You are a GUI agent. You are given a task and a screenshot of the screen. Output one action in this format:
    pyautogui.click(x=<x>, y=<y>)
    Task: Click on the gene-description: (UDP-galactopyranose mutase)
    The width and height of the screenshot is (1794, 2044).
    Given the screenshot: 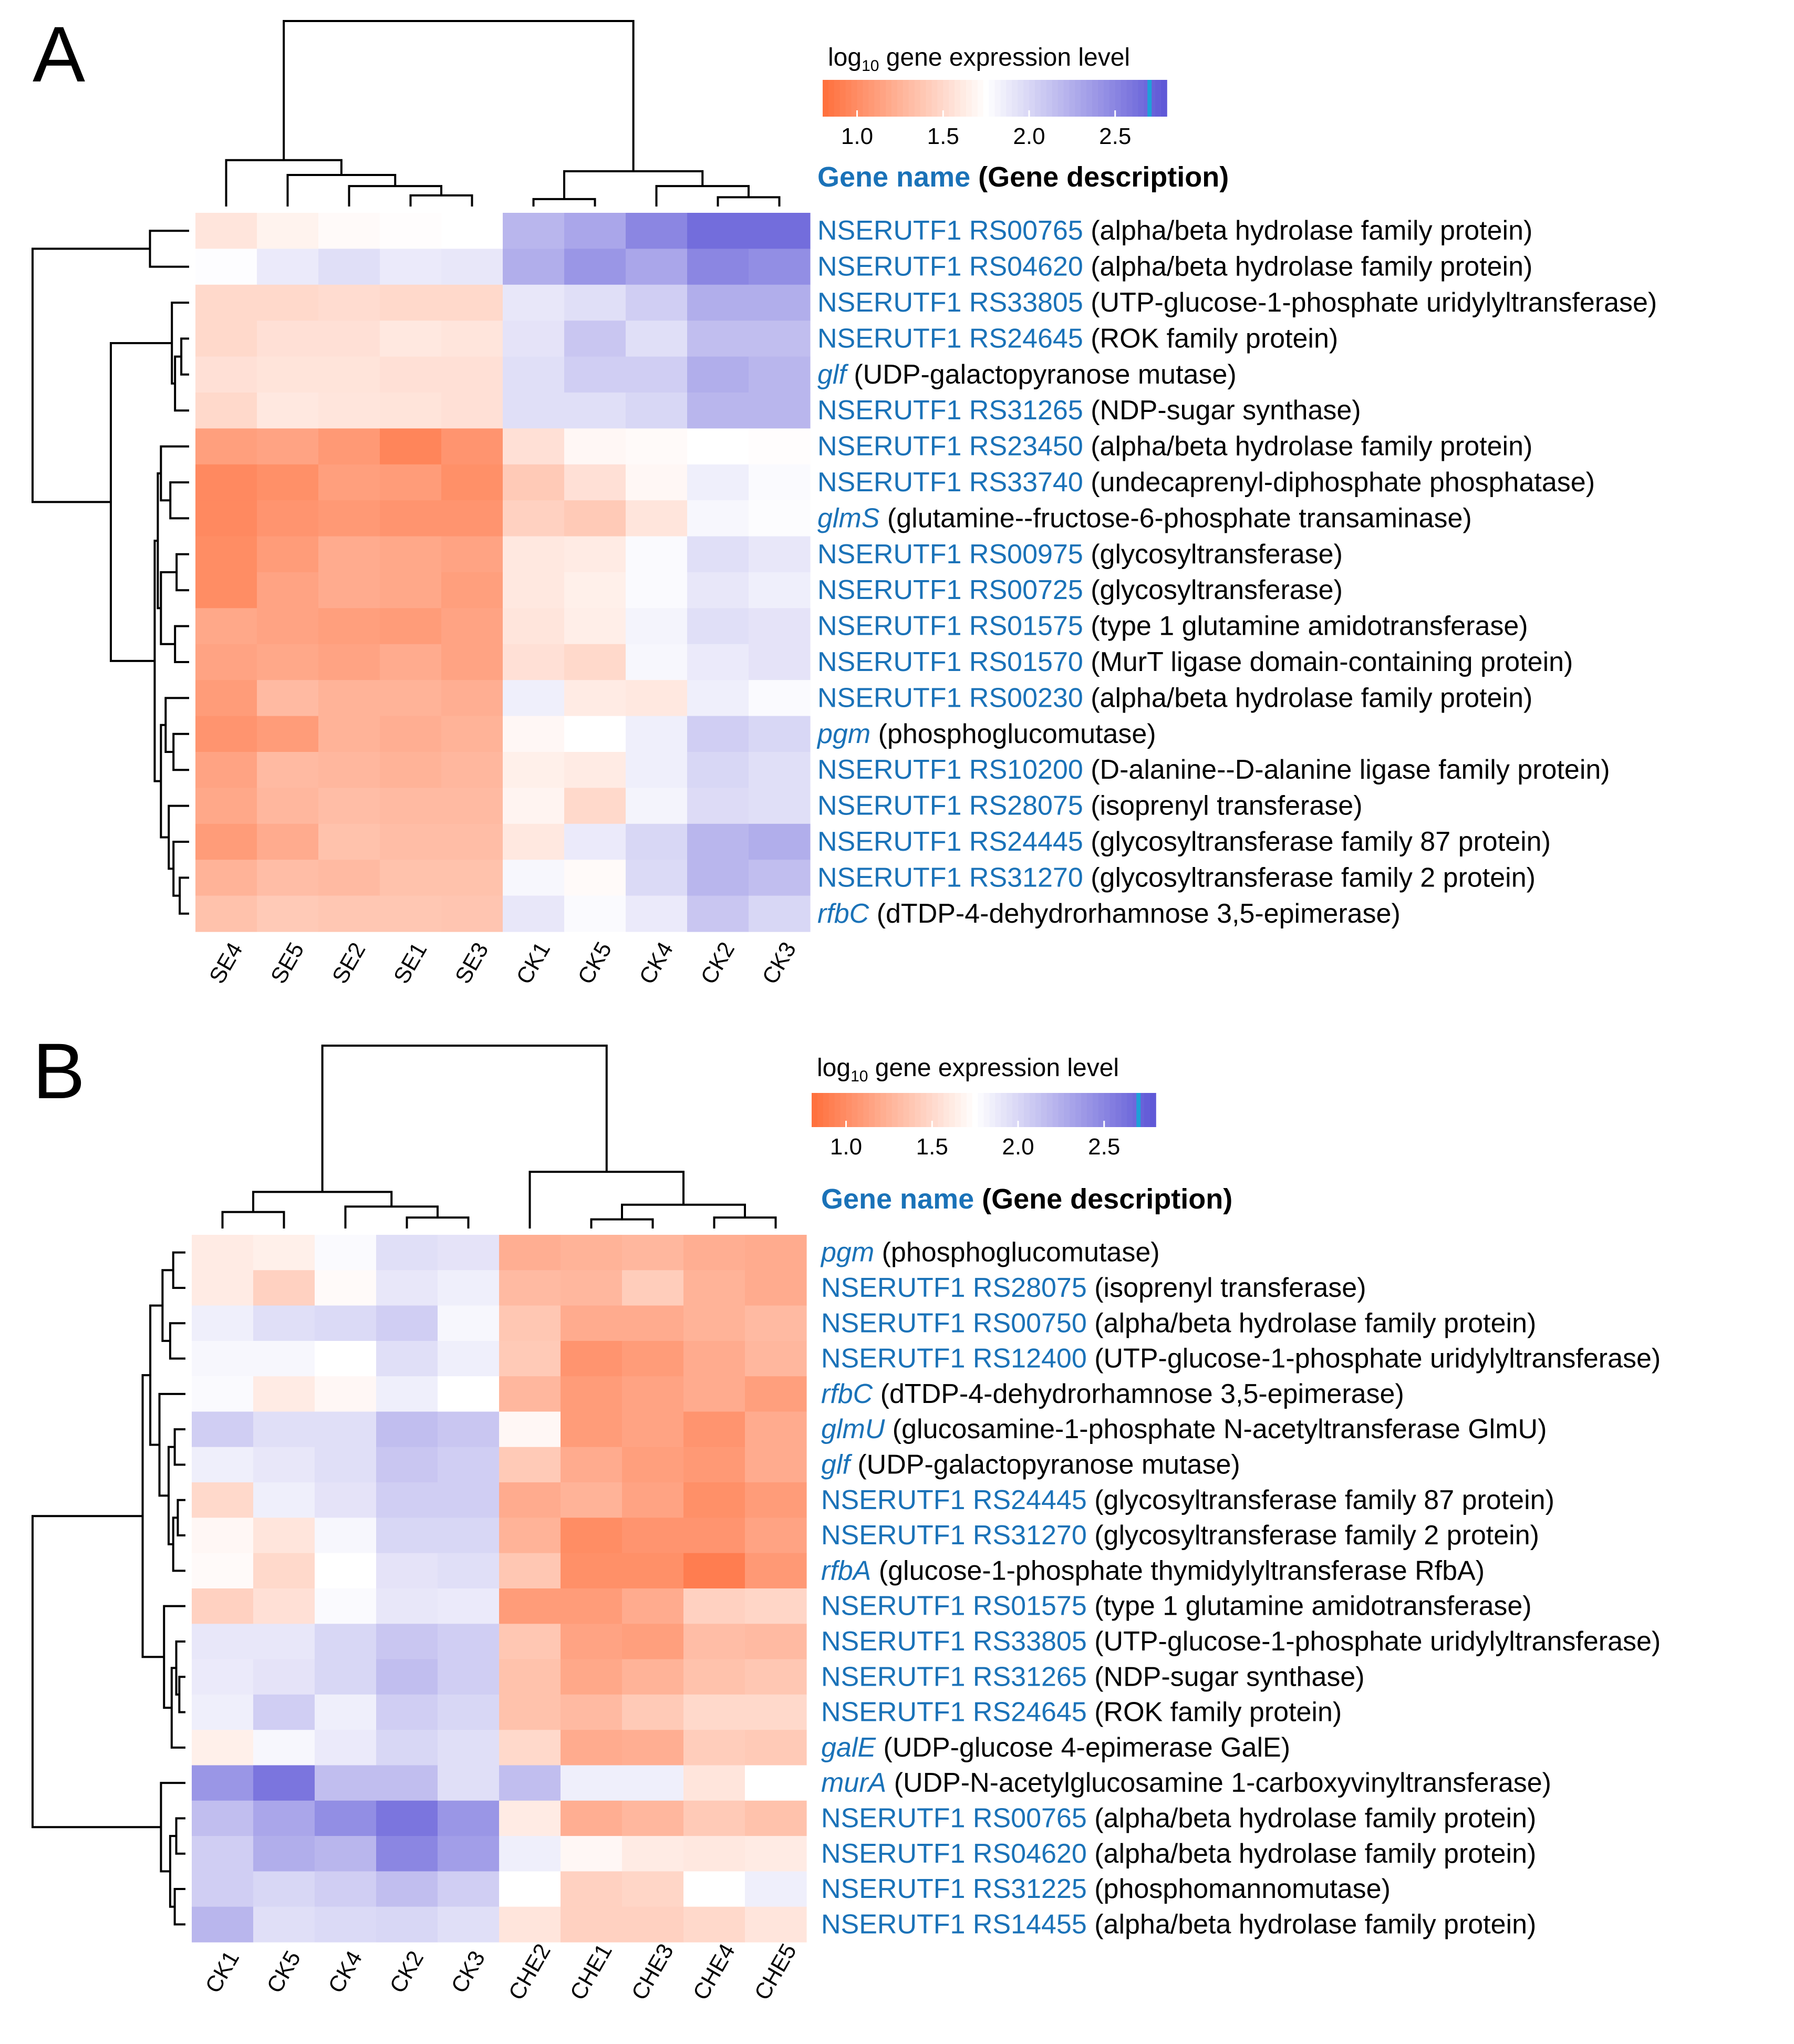 What is the action you would take?
    pyautogui.click(x=1041, y=375)
    